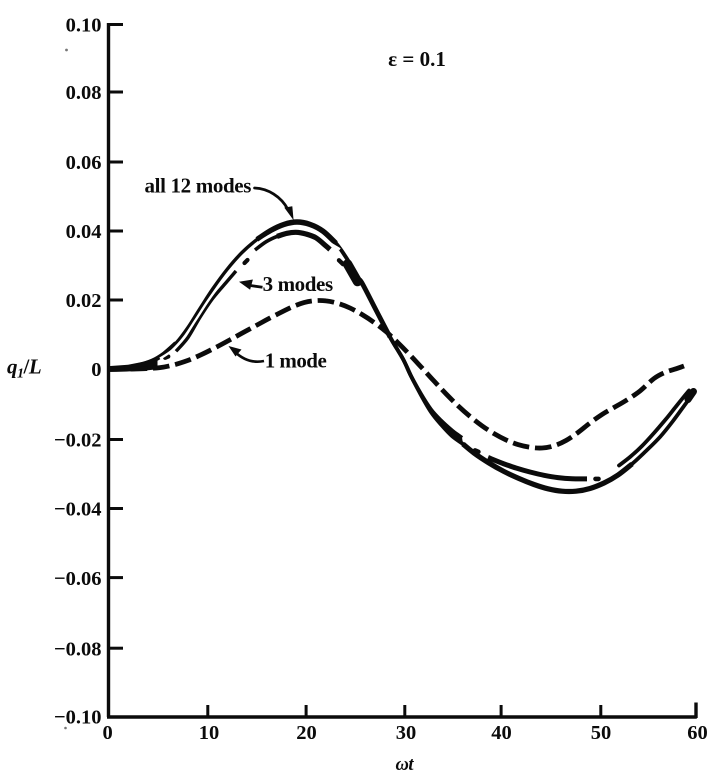  Describe the element at coordinates (296, 361) in the screenshot. I see `svg-text: 1 mode` at that location.